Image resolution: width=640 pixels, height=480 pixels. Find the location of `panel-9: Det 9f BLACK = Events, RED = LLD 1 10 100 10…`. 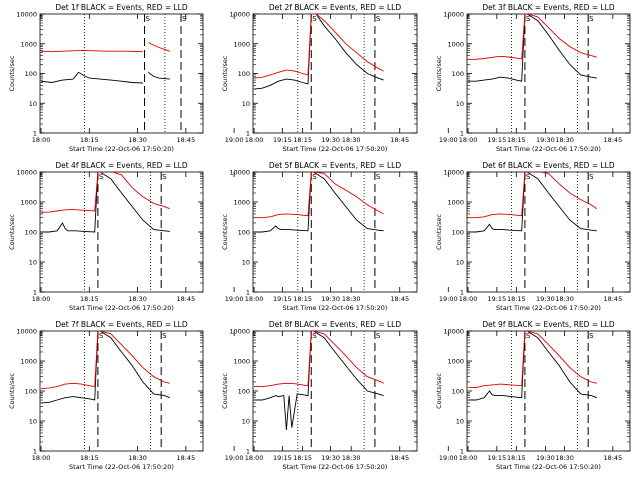

panel-9: Det 9f BLACK = Events, RED = LLD 1 10 100 10… is located at coordinates (533, 395).